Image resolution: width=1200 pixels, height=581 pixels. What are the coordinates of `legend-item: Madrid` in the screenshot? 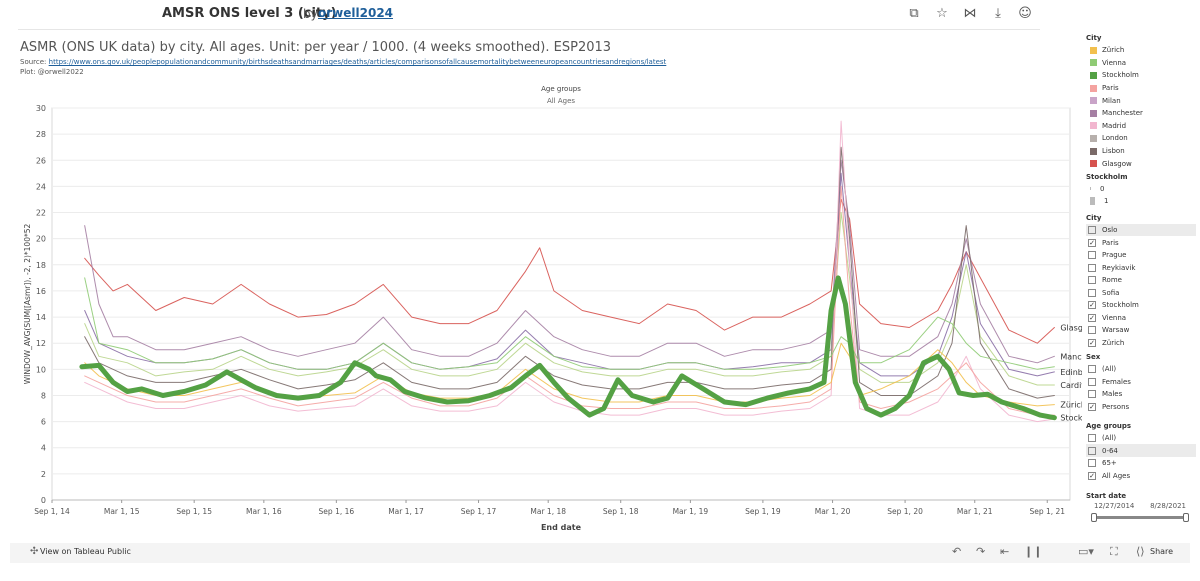 It's located at (1141, 126).